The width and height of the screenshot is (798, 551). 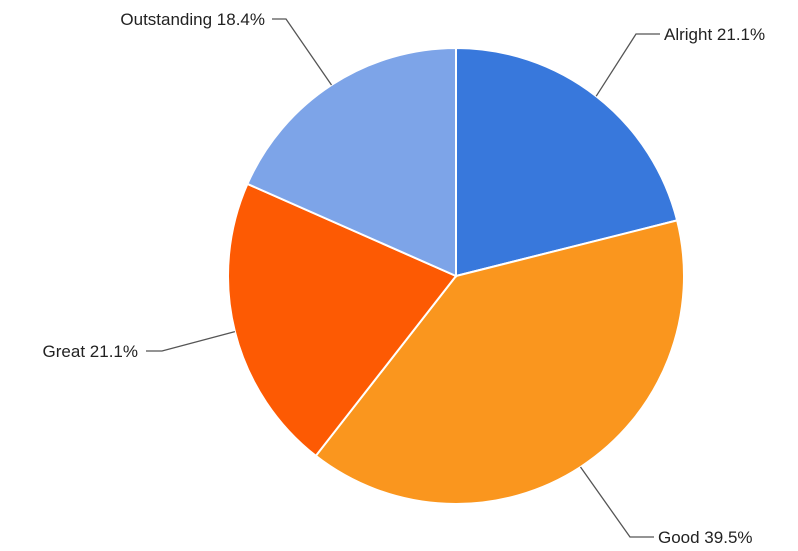 What do you see at coordinates (616, 502) in the screenshot?
I see `leader-line-good` at bounding box center [616, 502].